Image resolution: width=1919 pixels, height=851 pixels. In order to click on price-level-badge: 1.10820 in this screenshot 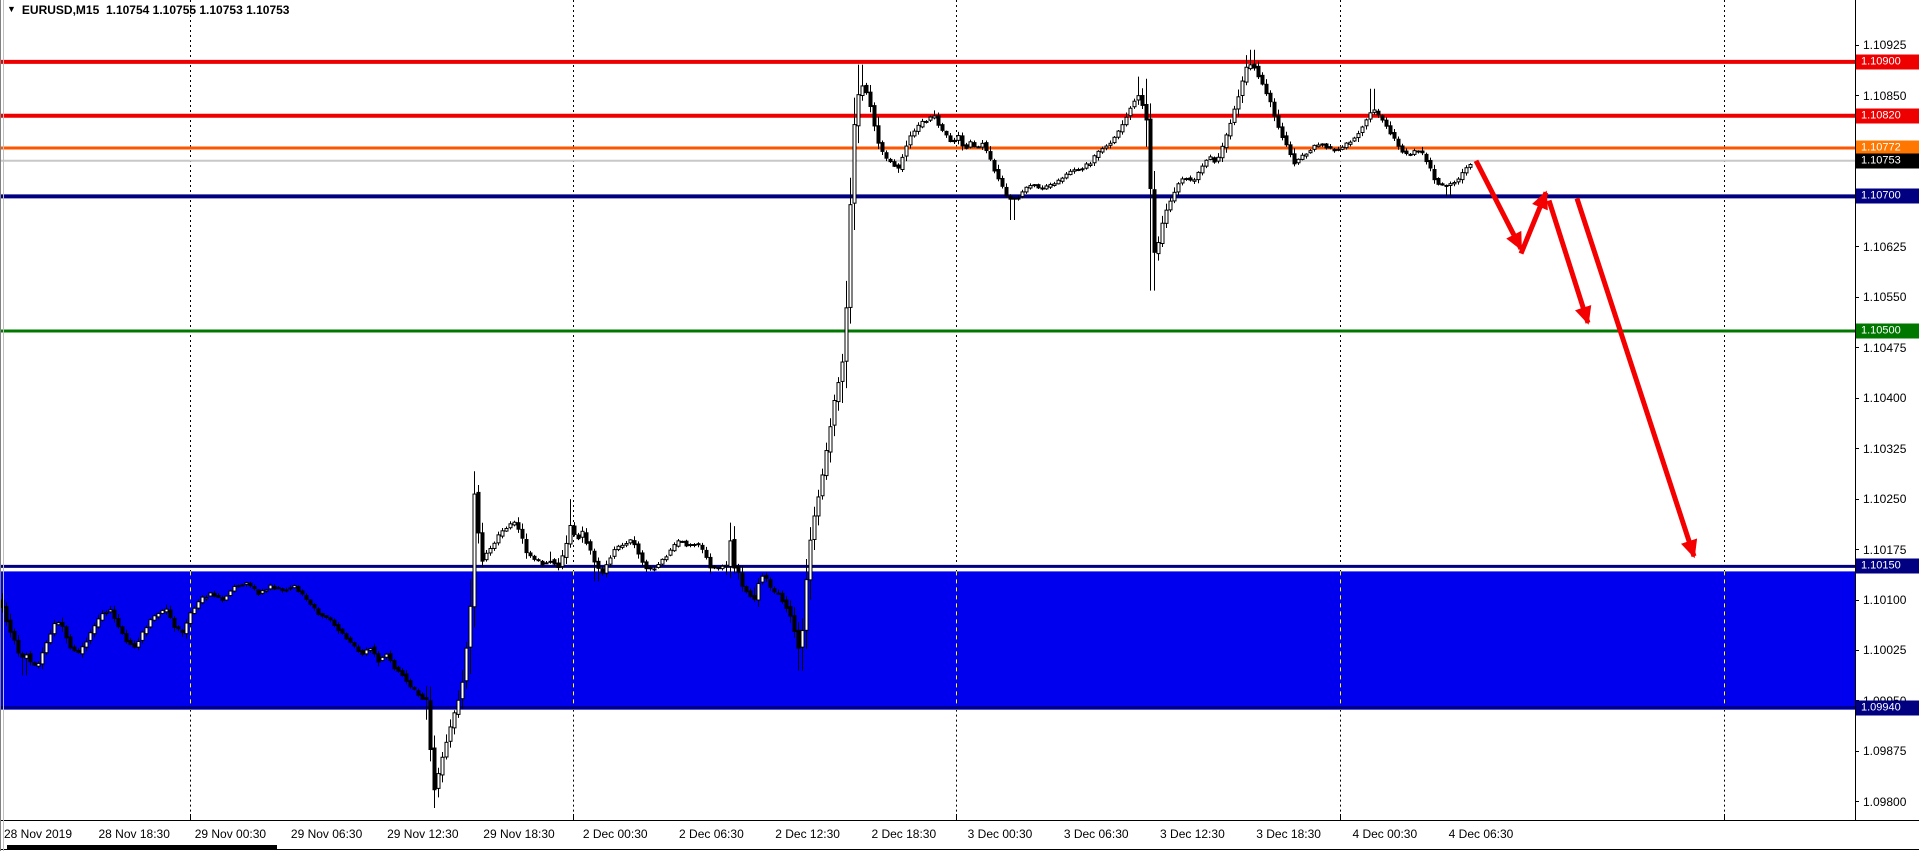, I will do `click(1887, 116)`.